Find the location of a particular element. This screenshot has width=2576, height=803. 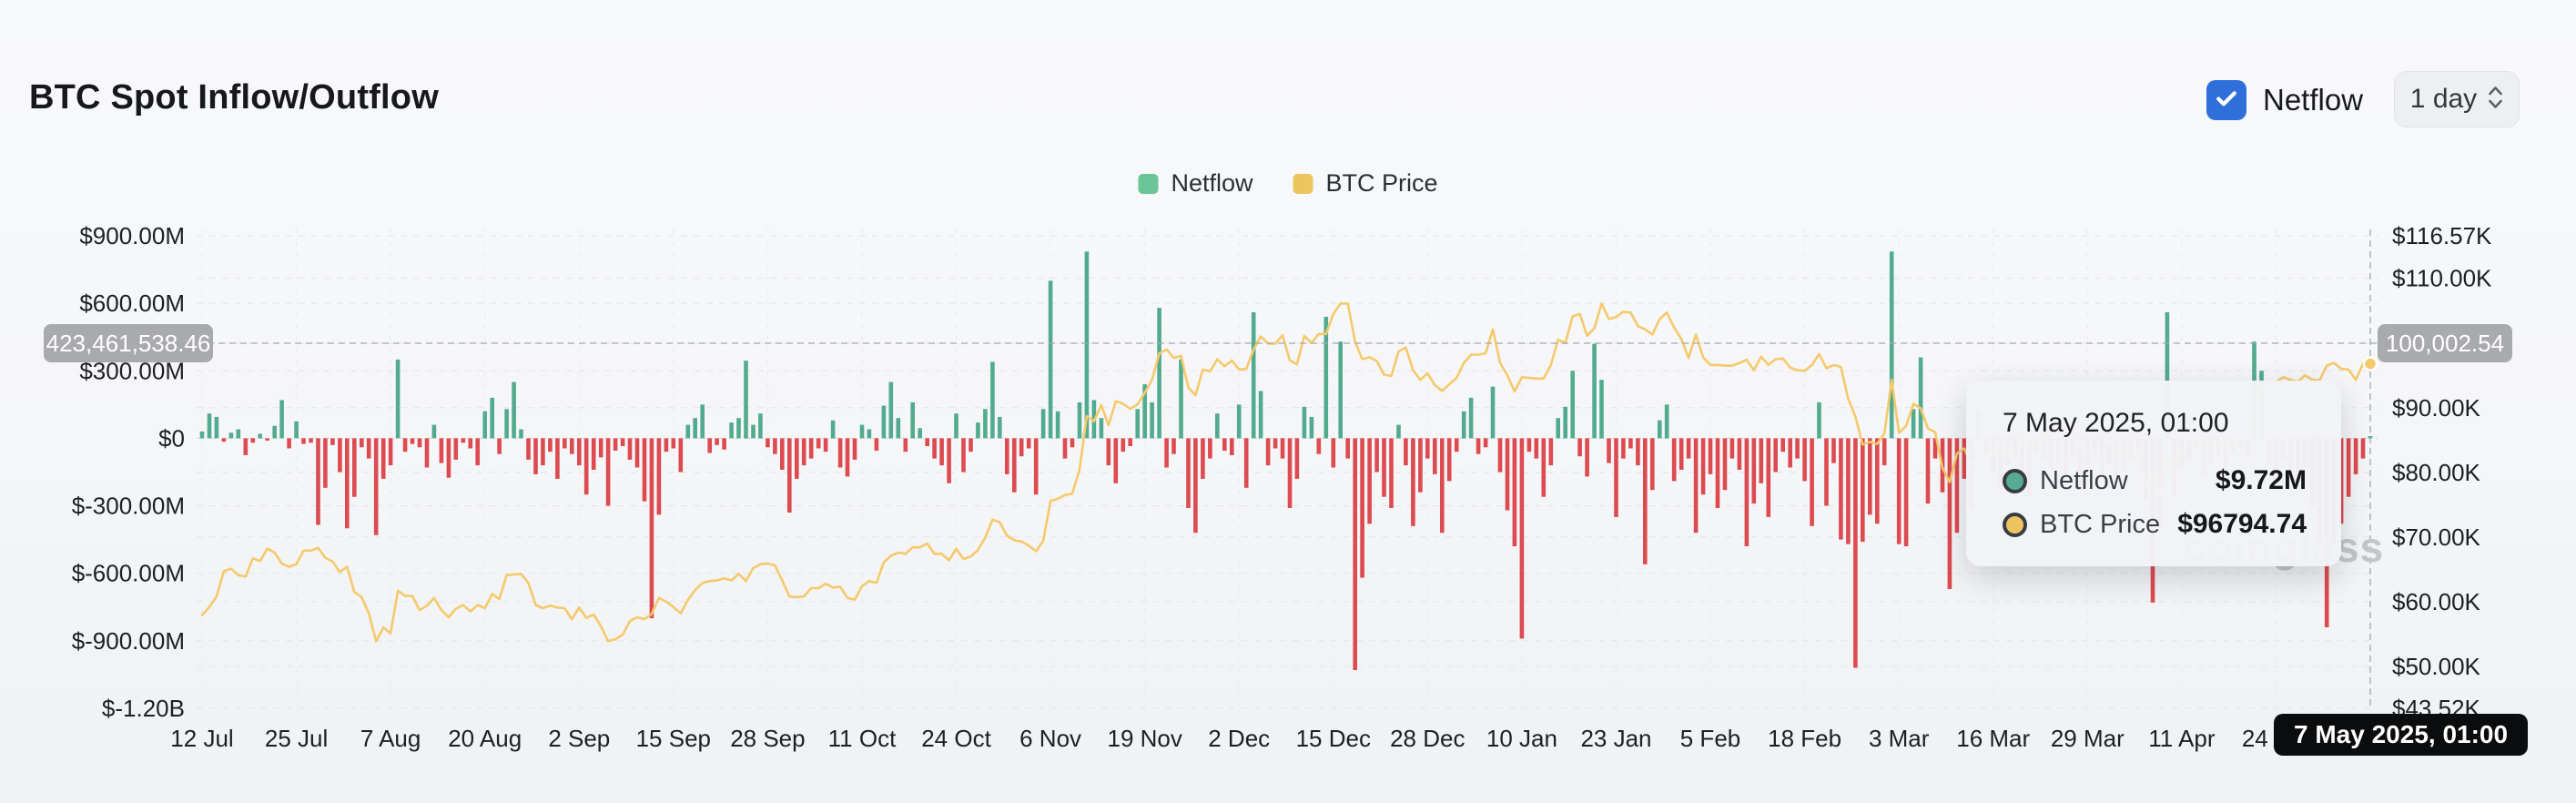

checkmark-icon is located at coordinates (2226, 101).